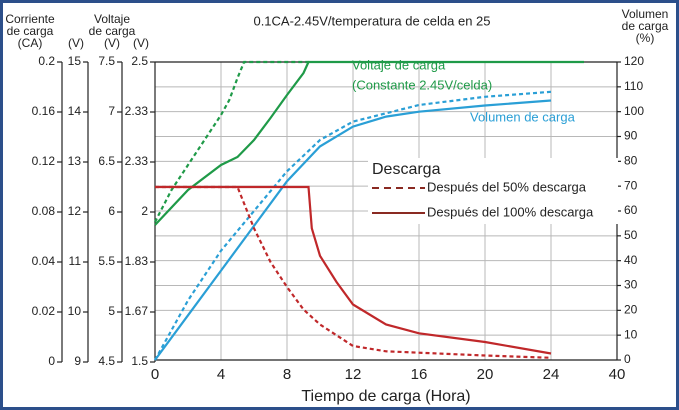 This screenshot has width=679, height=410. What do you see at coordinates (77, 361) in the screenshot?
I see `left-tick-label: 9` at bounding box center [77, 361].